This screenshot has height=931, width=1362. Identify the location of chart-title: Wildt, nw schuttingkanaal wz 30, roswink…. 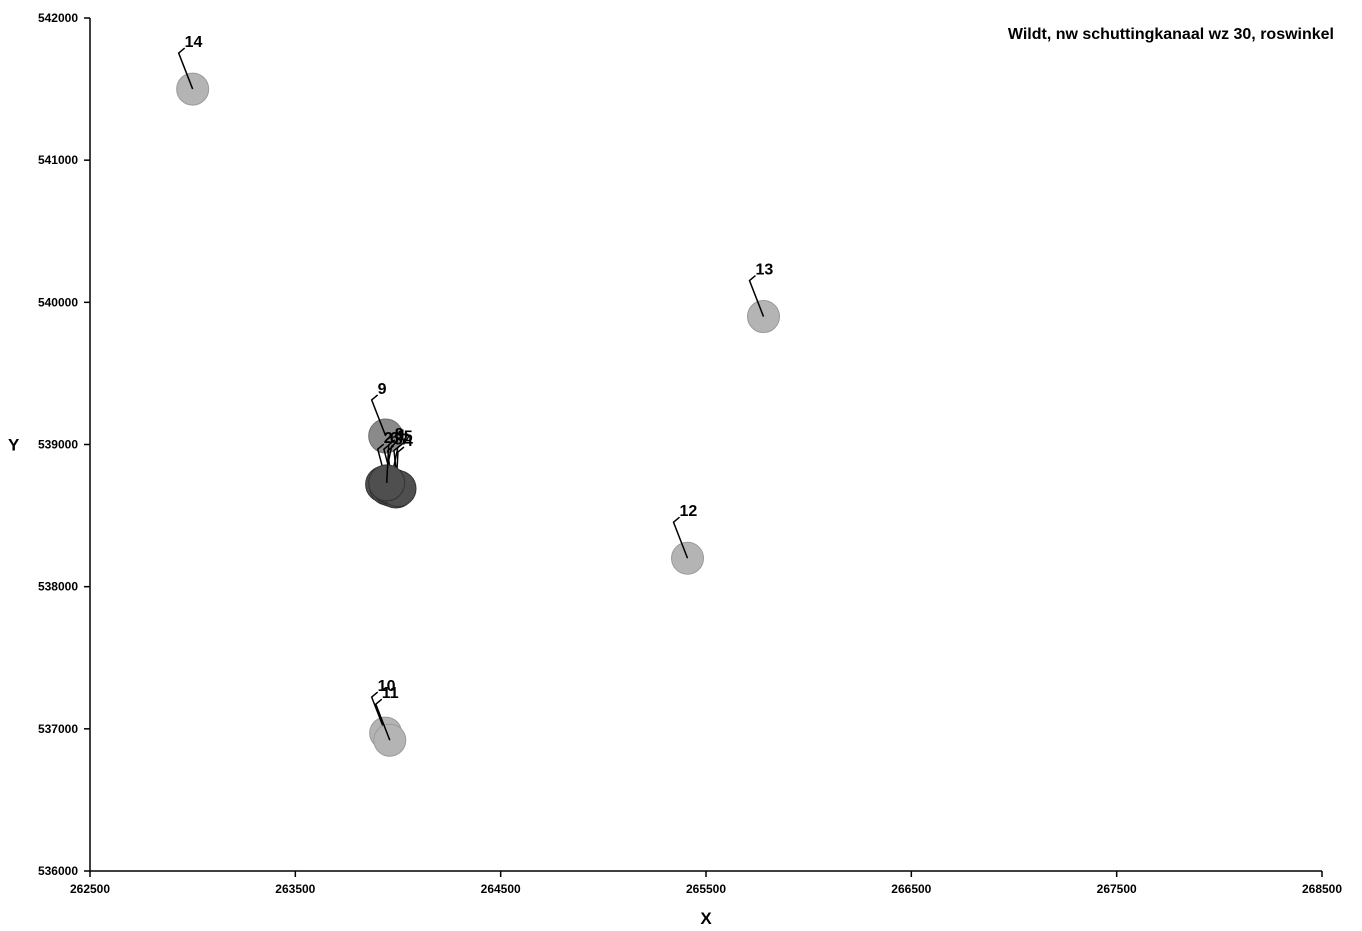
(1170, 34).